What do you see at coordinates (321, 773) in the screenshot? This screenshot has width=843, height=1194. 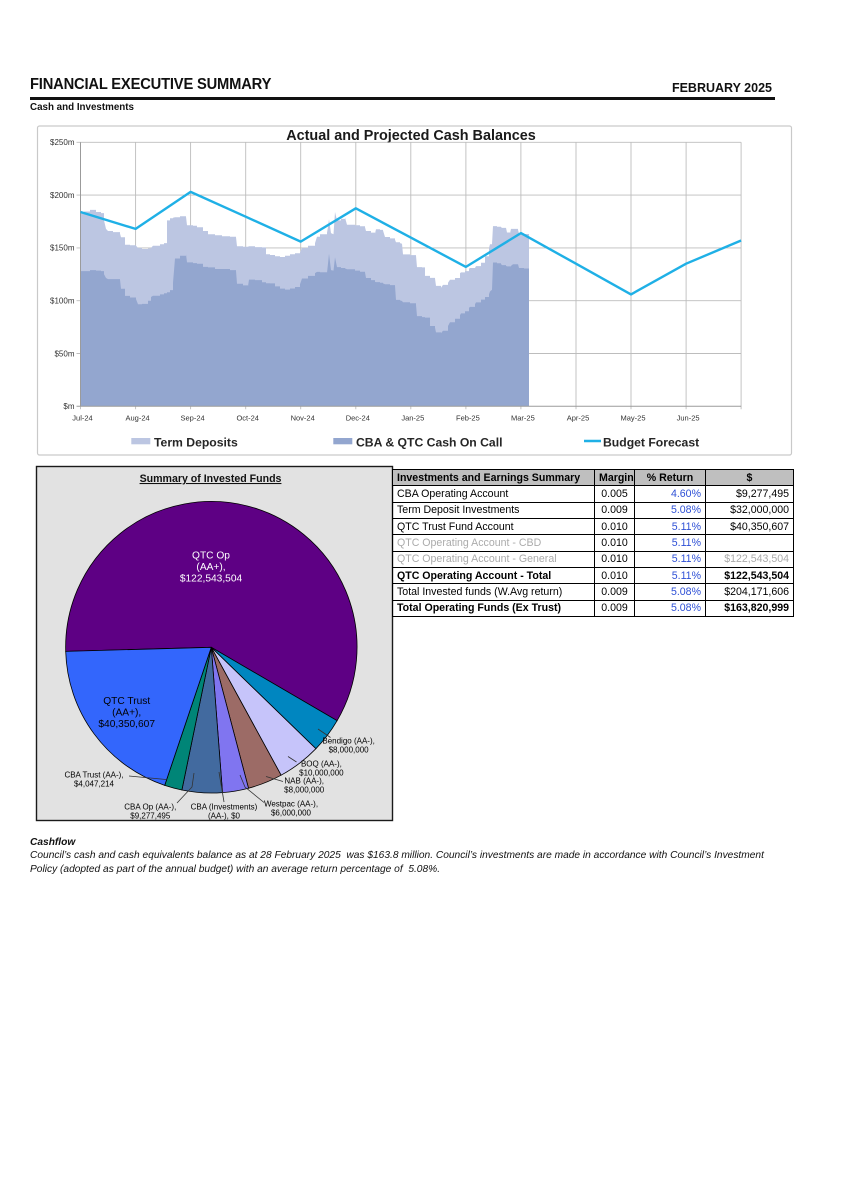 I see `svg-text: $10,000,000` at bounding box center [321, 773].